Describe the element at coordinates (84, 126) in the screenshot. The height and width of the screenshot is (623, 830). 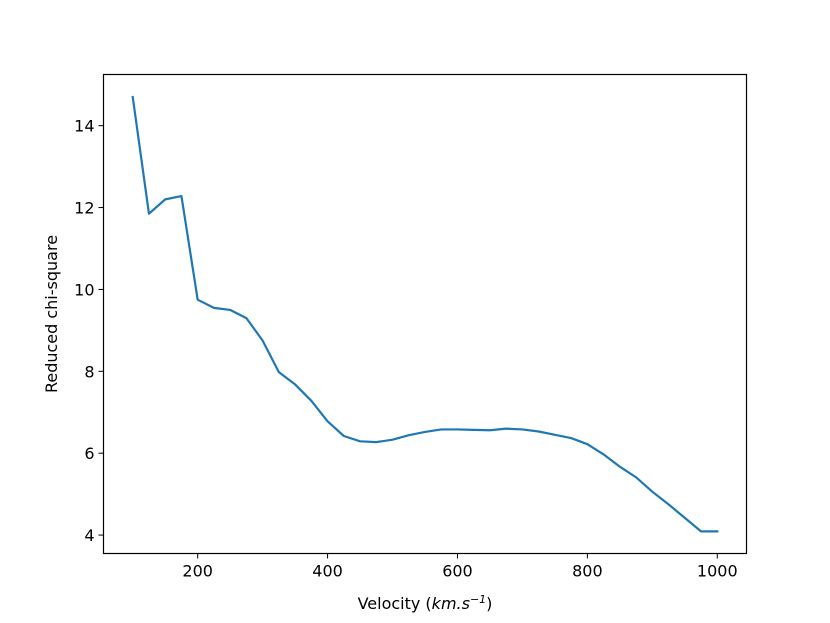
I see `y-tick-label: 14` at that location.